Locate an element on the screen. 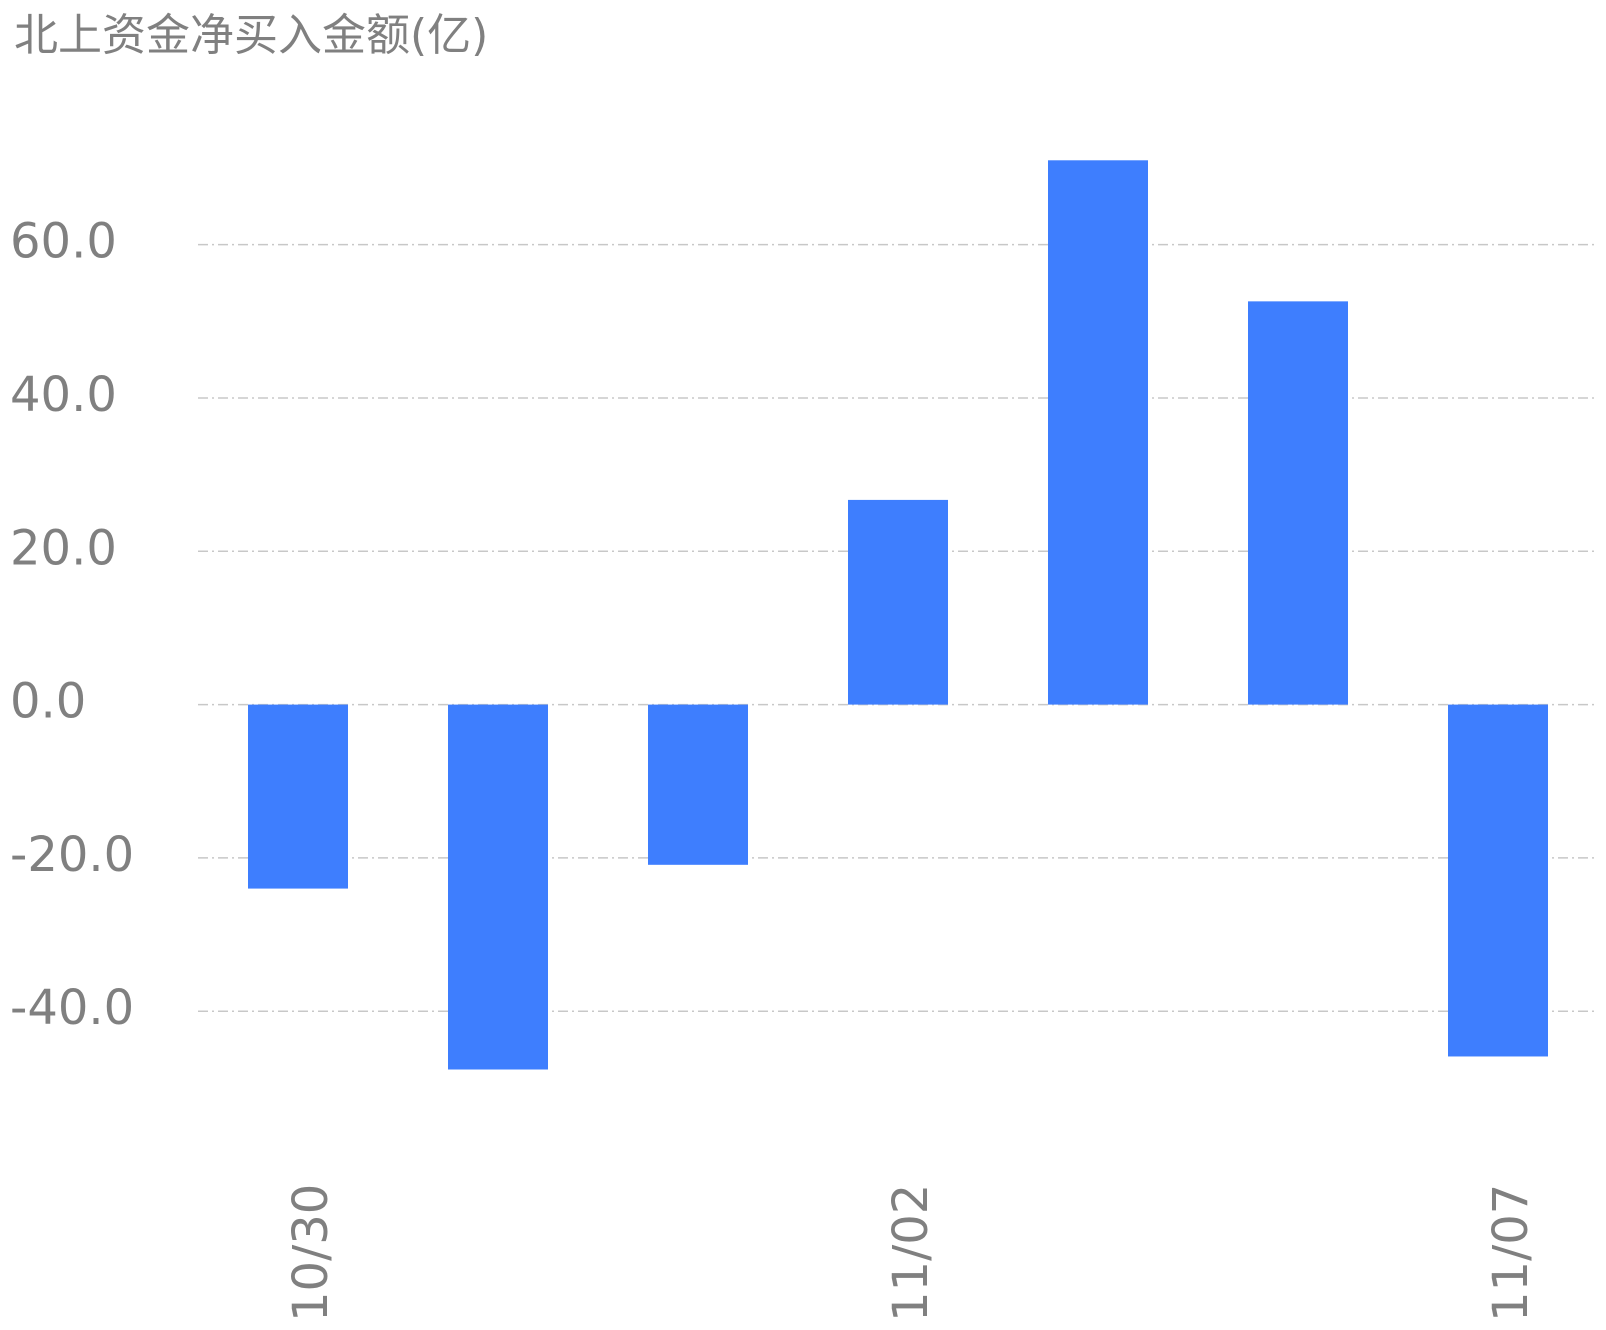  y-tick-label: 0.0 is located at coordinates (48, 702).